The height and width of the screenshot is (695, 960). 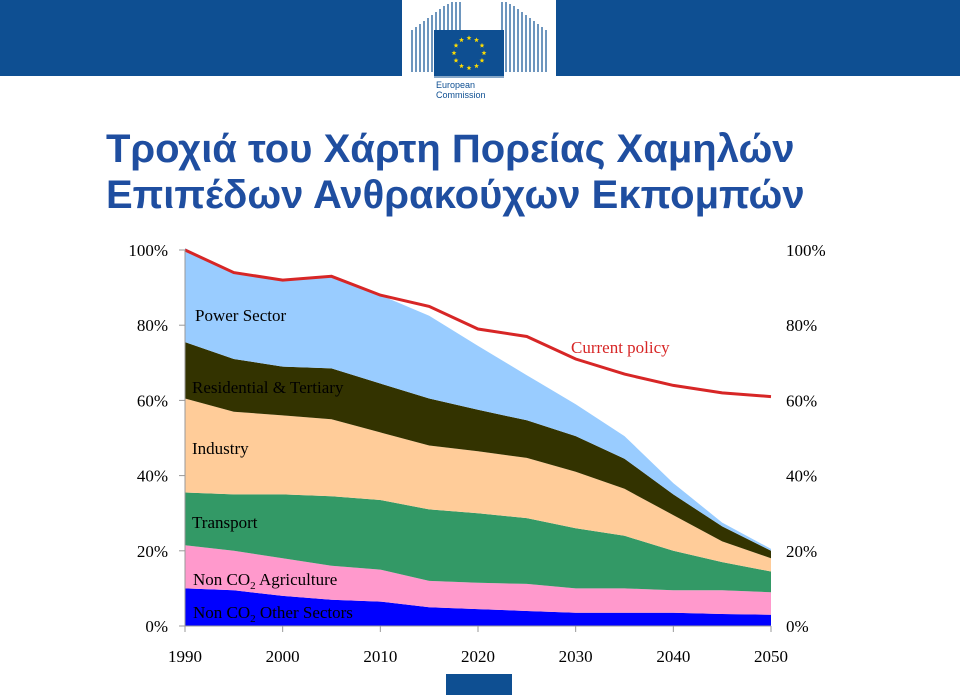 I want to click on x-tick-label: 2030, so click(x=576, y=656).